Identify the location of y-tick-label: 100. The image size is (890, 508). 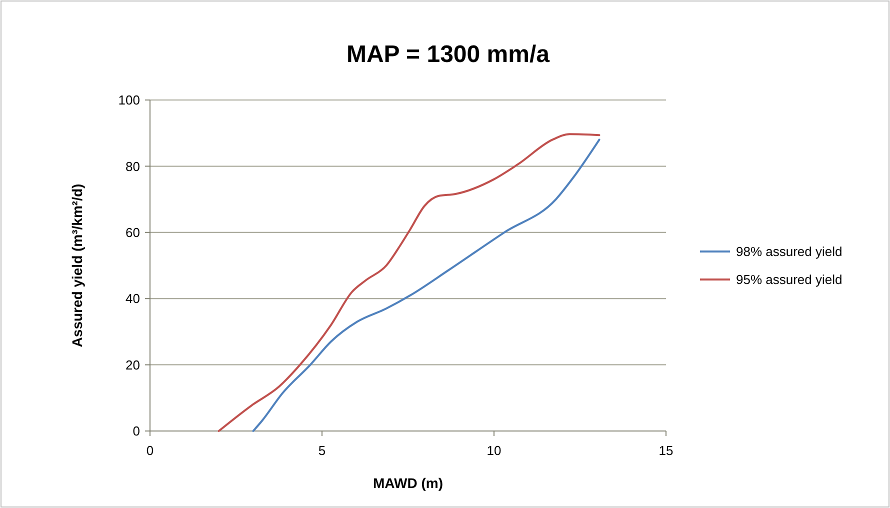
(129, 100).